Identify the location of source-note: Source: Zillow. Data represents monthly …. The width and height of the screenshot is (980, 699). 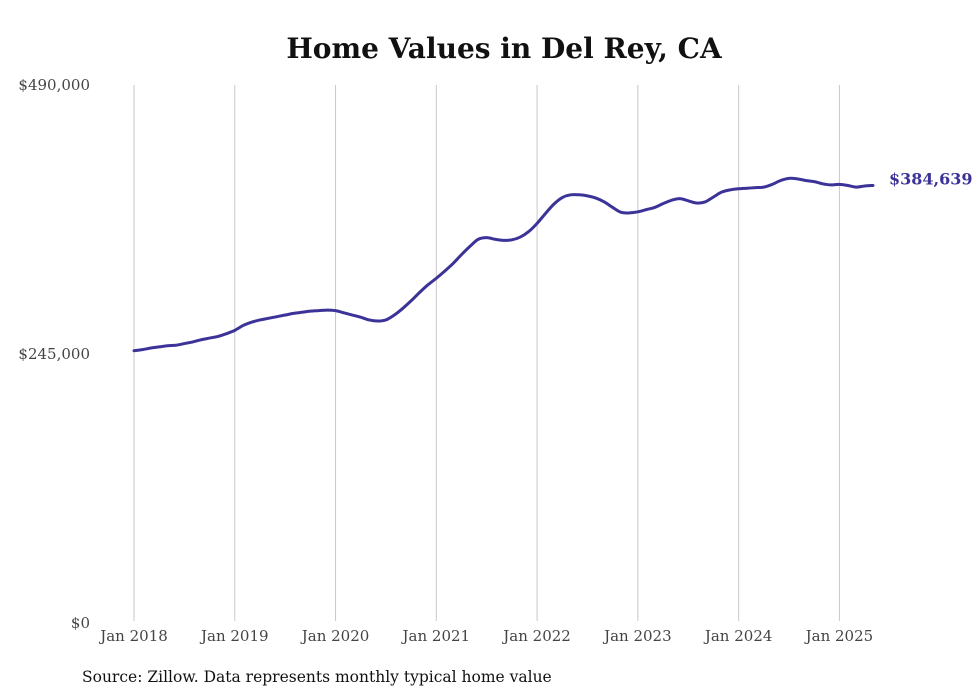
(317, 677).